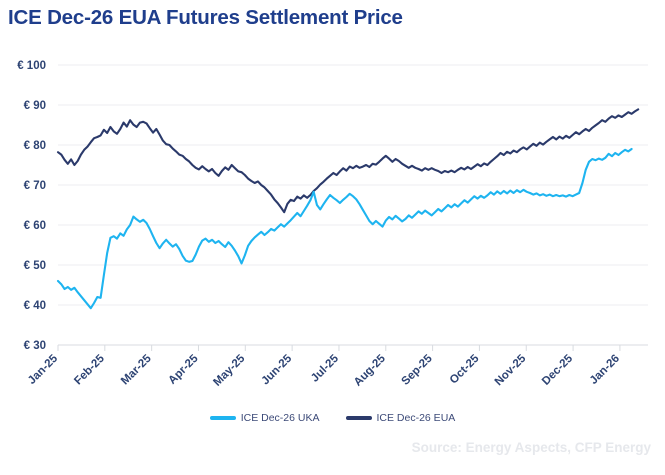 The width and height of the screenshot is (665, 475). Describe the element at coordinates (339, 348) in the screenshot. I see `x-axis` at that location.